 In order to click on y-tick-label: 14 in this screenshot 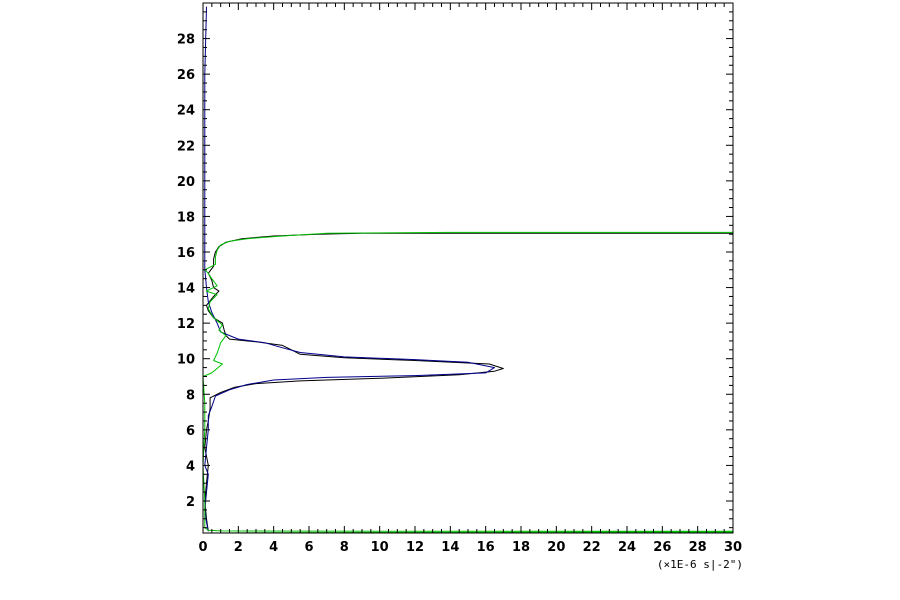, I will do `click(186, 289)`.